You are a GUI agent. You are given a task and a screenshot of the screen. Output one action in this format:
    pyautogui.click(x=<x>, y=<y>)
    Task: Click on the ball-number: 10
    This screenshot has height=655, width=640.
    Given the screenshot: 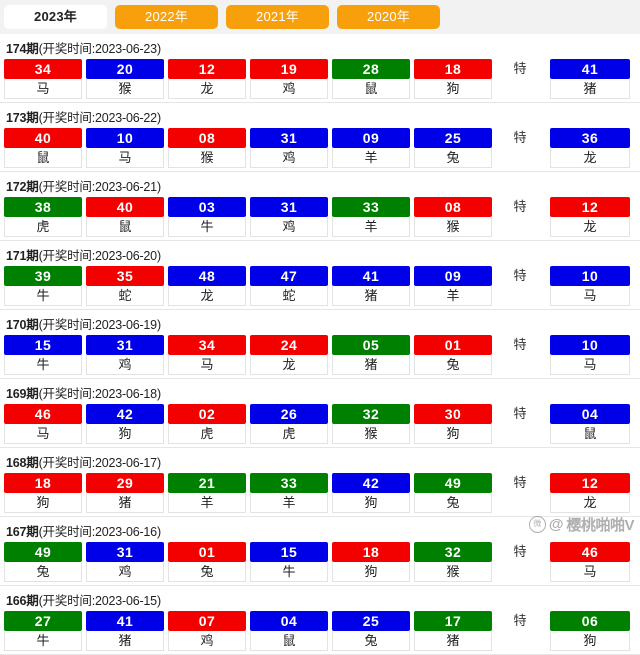 What is the action you would take?
    pyautogui.click(x=125, y=138)
    